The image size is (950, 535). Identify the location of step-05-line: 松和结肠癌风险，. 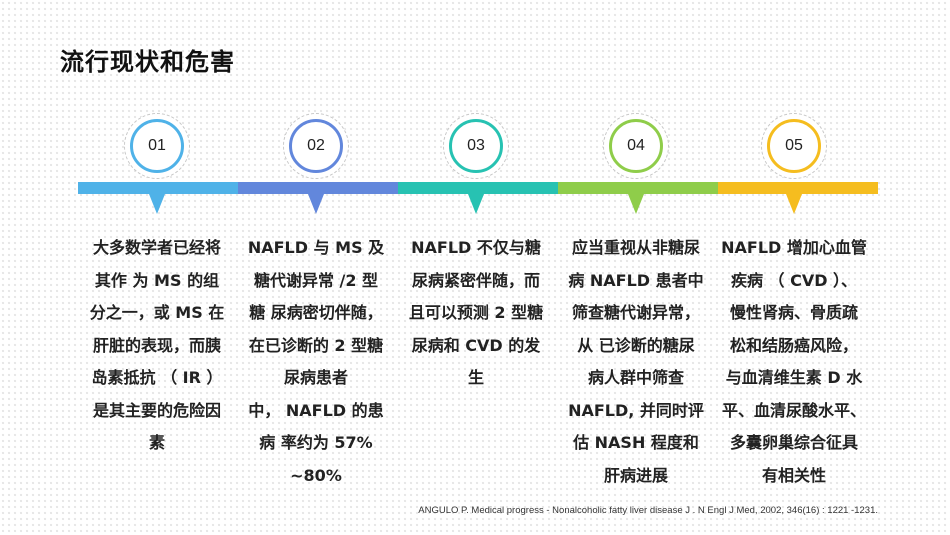
(793, 345).